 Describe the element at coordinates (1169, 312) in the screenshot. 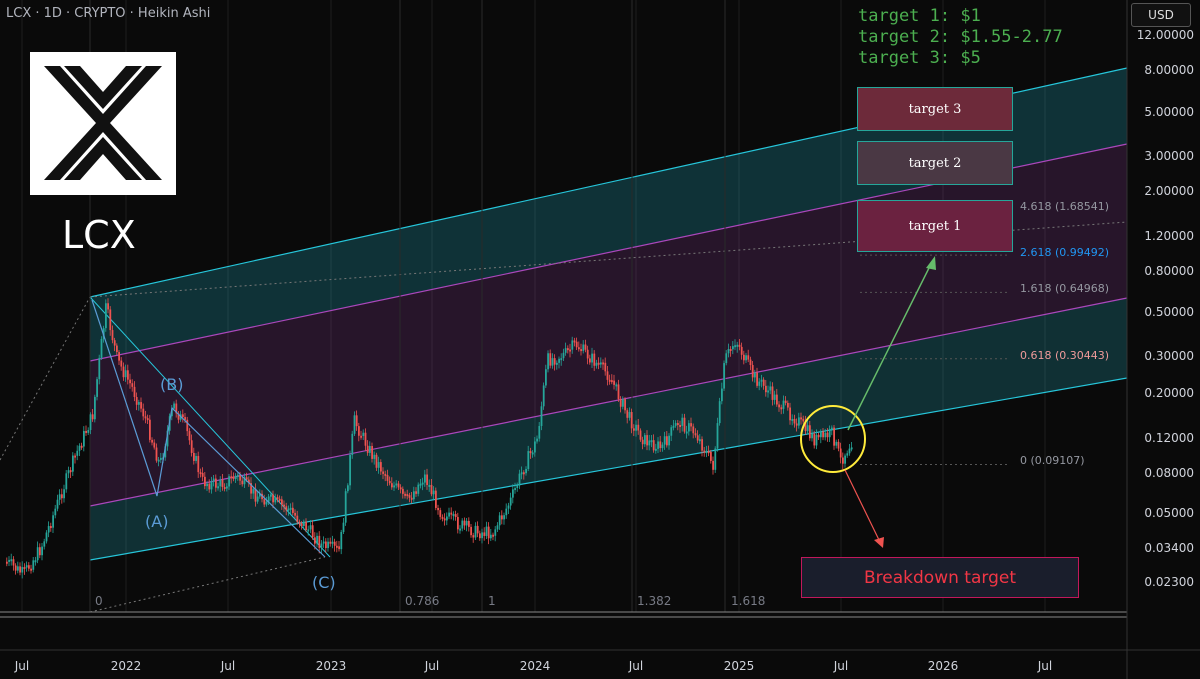

I see `y-tick: 0.50000` at that location.